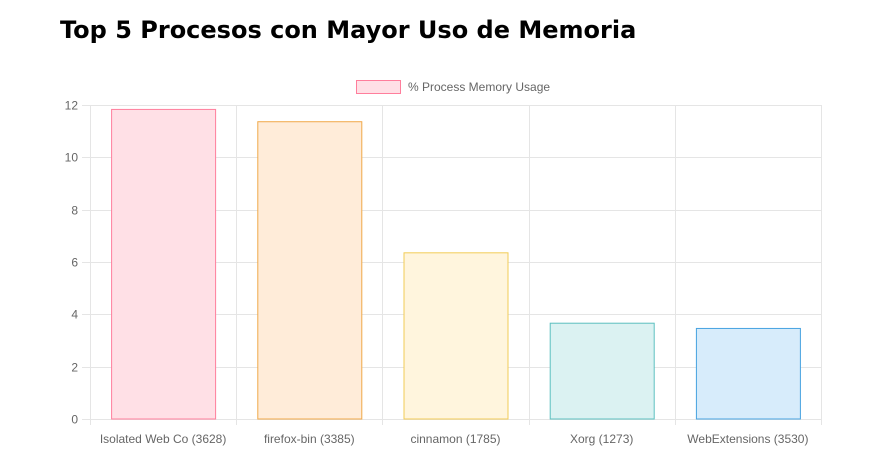  Describe the element at coordinates (348, 30) in the screenshot. I see `page-title: Top 5 Procesos con Mayor Uso de Memoria` at that location.